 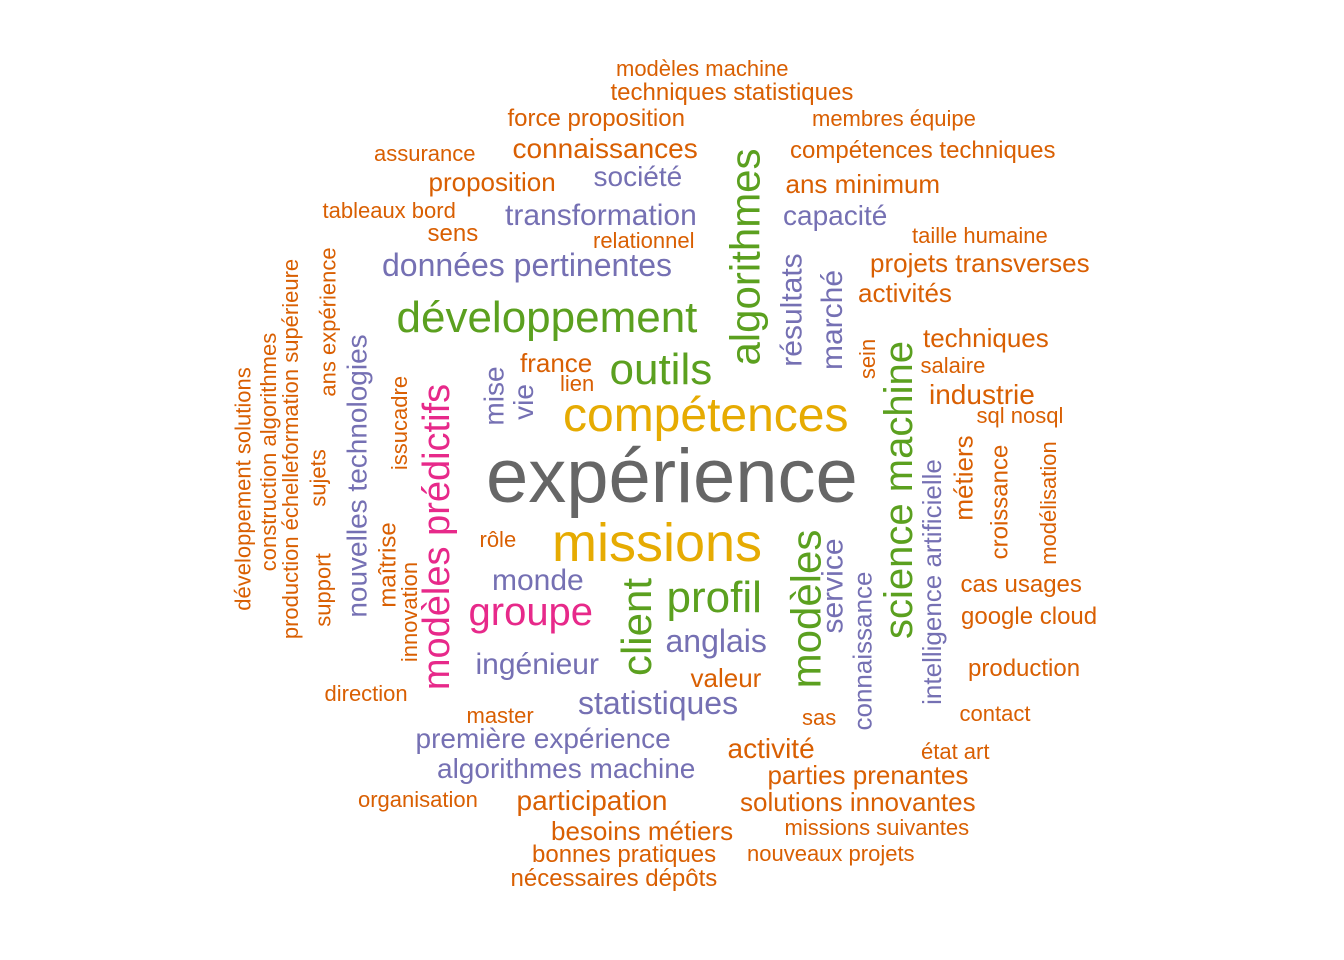 I want to click on cloud-word: tableaux bord, so click(x=389, y=210).